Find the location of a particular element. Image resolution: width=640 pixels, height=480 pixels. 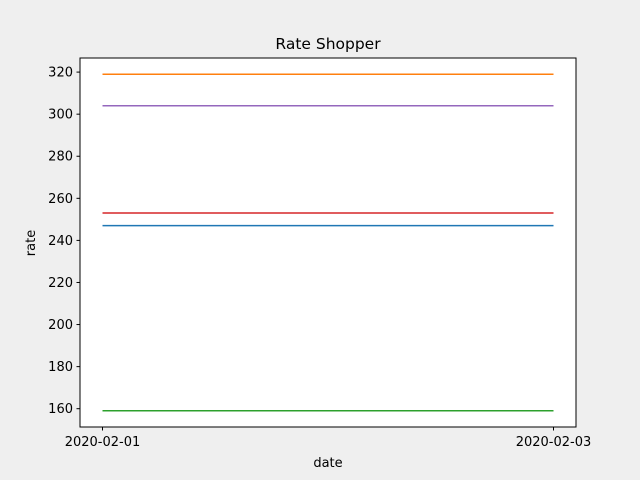

y-tick-label: 240 is located at coordinates (60, 241).